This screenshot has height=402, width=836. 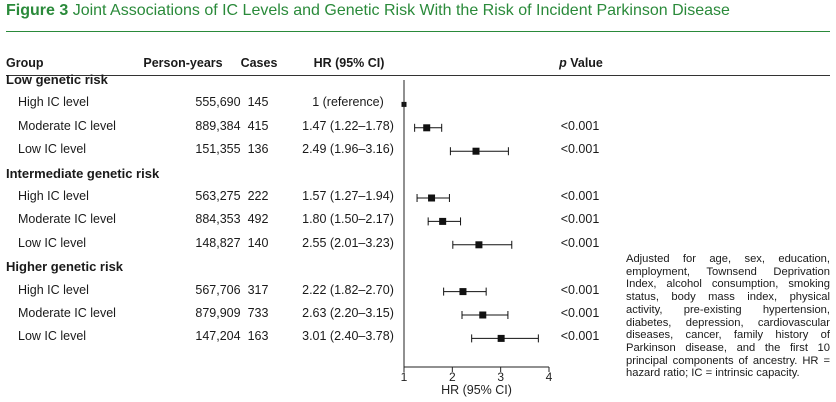 What do you see at coordinates (218, 149) in the screenshot?
I see `person-years-cell: 151,355` at bounding box center [218, 149].